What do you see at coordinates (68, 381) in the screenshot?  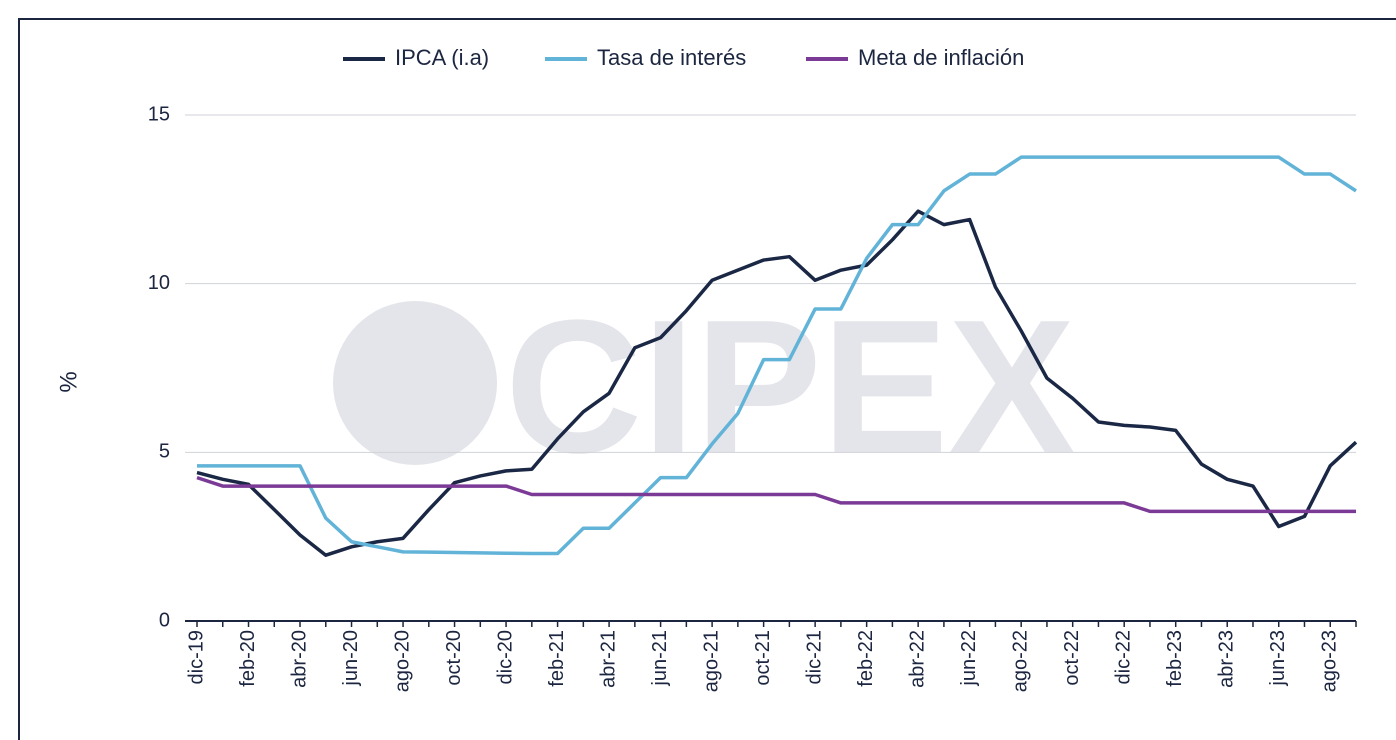 I see `y-axis-label: %` at bounding box center [68, 381].